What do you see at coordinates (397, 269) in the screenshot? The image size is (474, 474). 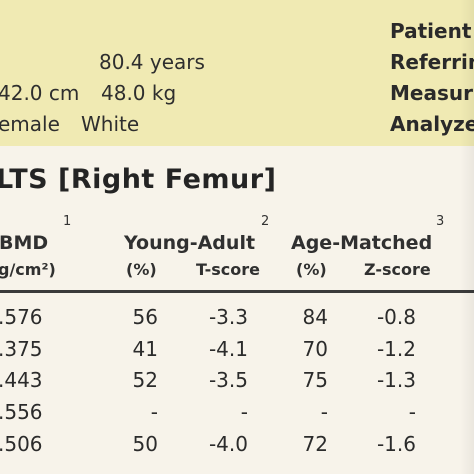 I see `col-zscore: Z-score` at bounding box center [397, 269].